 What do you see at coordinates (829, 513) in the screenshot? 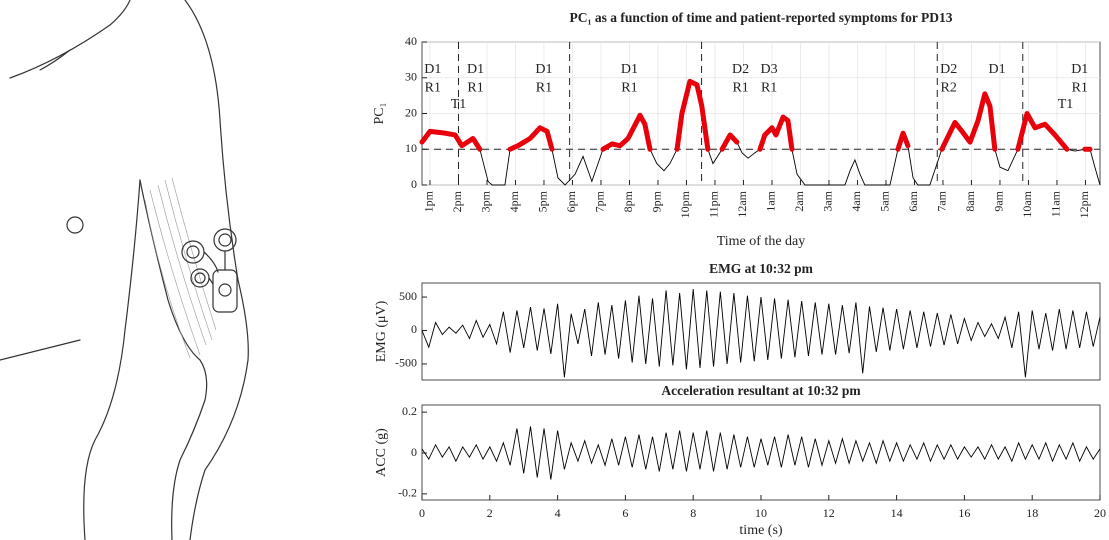
I see `x-tick-label: 12` at bounding box center [829, 513].